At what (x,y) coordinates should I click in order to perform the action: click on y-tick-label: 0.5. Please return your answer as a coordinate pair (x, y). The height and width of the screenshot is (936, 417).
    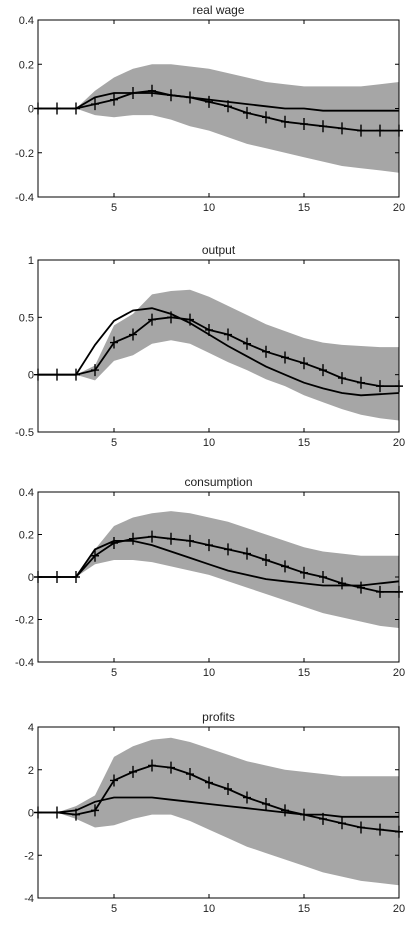
    Looking at the image, I should click on (26, 318).